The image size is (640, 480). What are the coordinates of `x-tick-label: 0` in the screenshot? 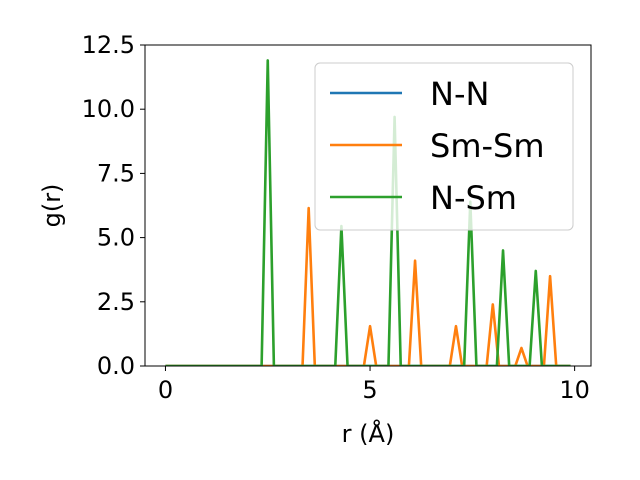 It's located at (165, 390).